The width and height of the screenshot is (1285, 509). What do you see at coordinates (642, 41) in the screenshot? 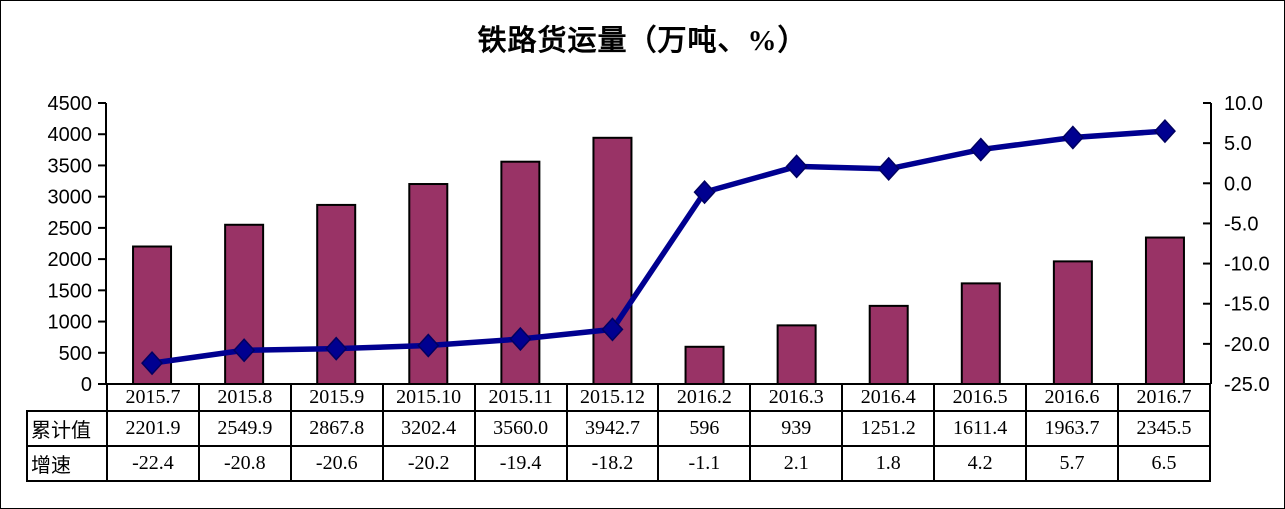
I see `chart-title: 铁路货运量（万吨、%）` at bounding box center [642, 41].